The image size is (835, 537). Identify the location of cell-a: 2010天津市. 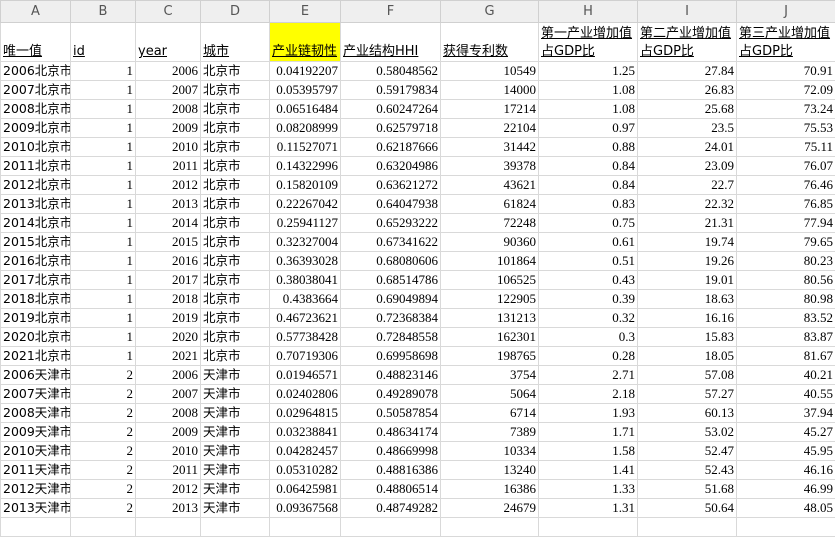
(36, 451).